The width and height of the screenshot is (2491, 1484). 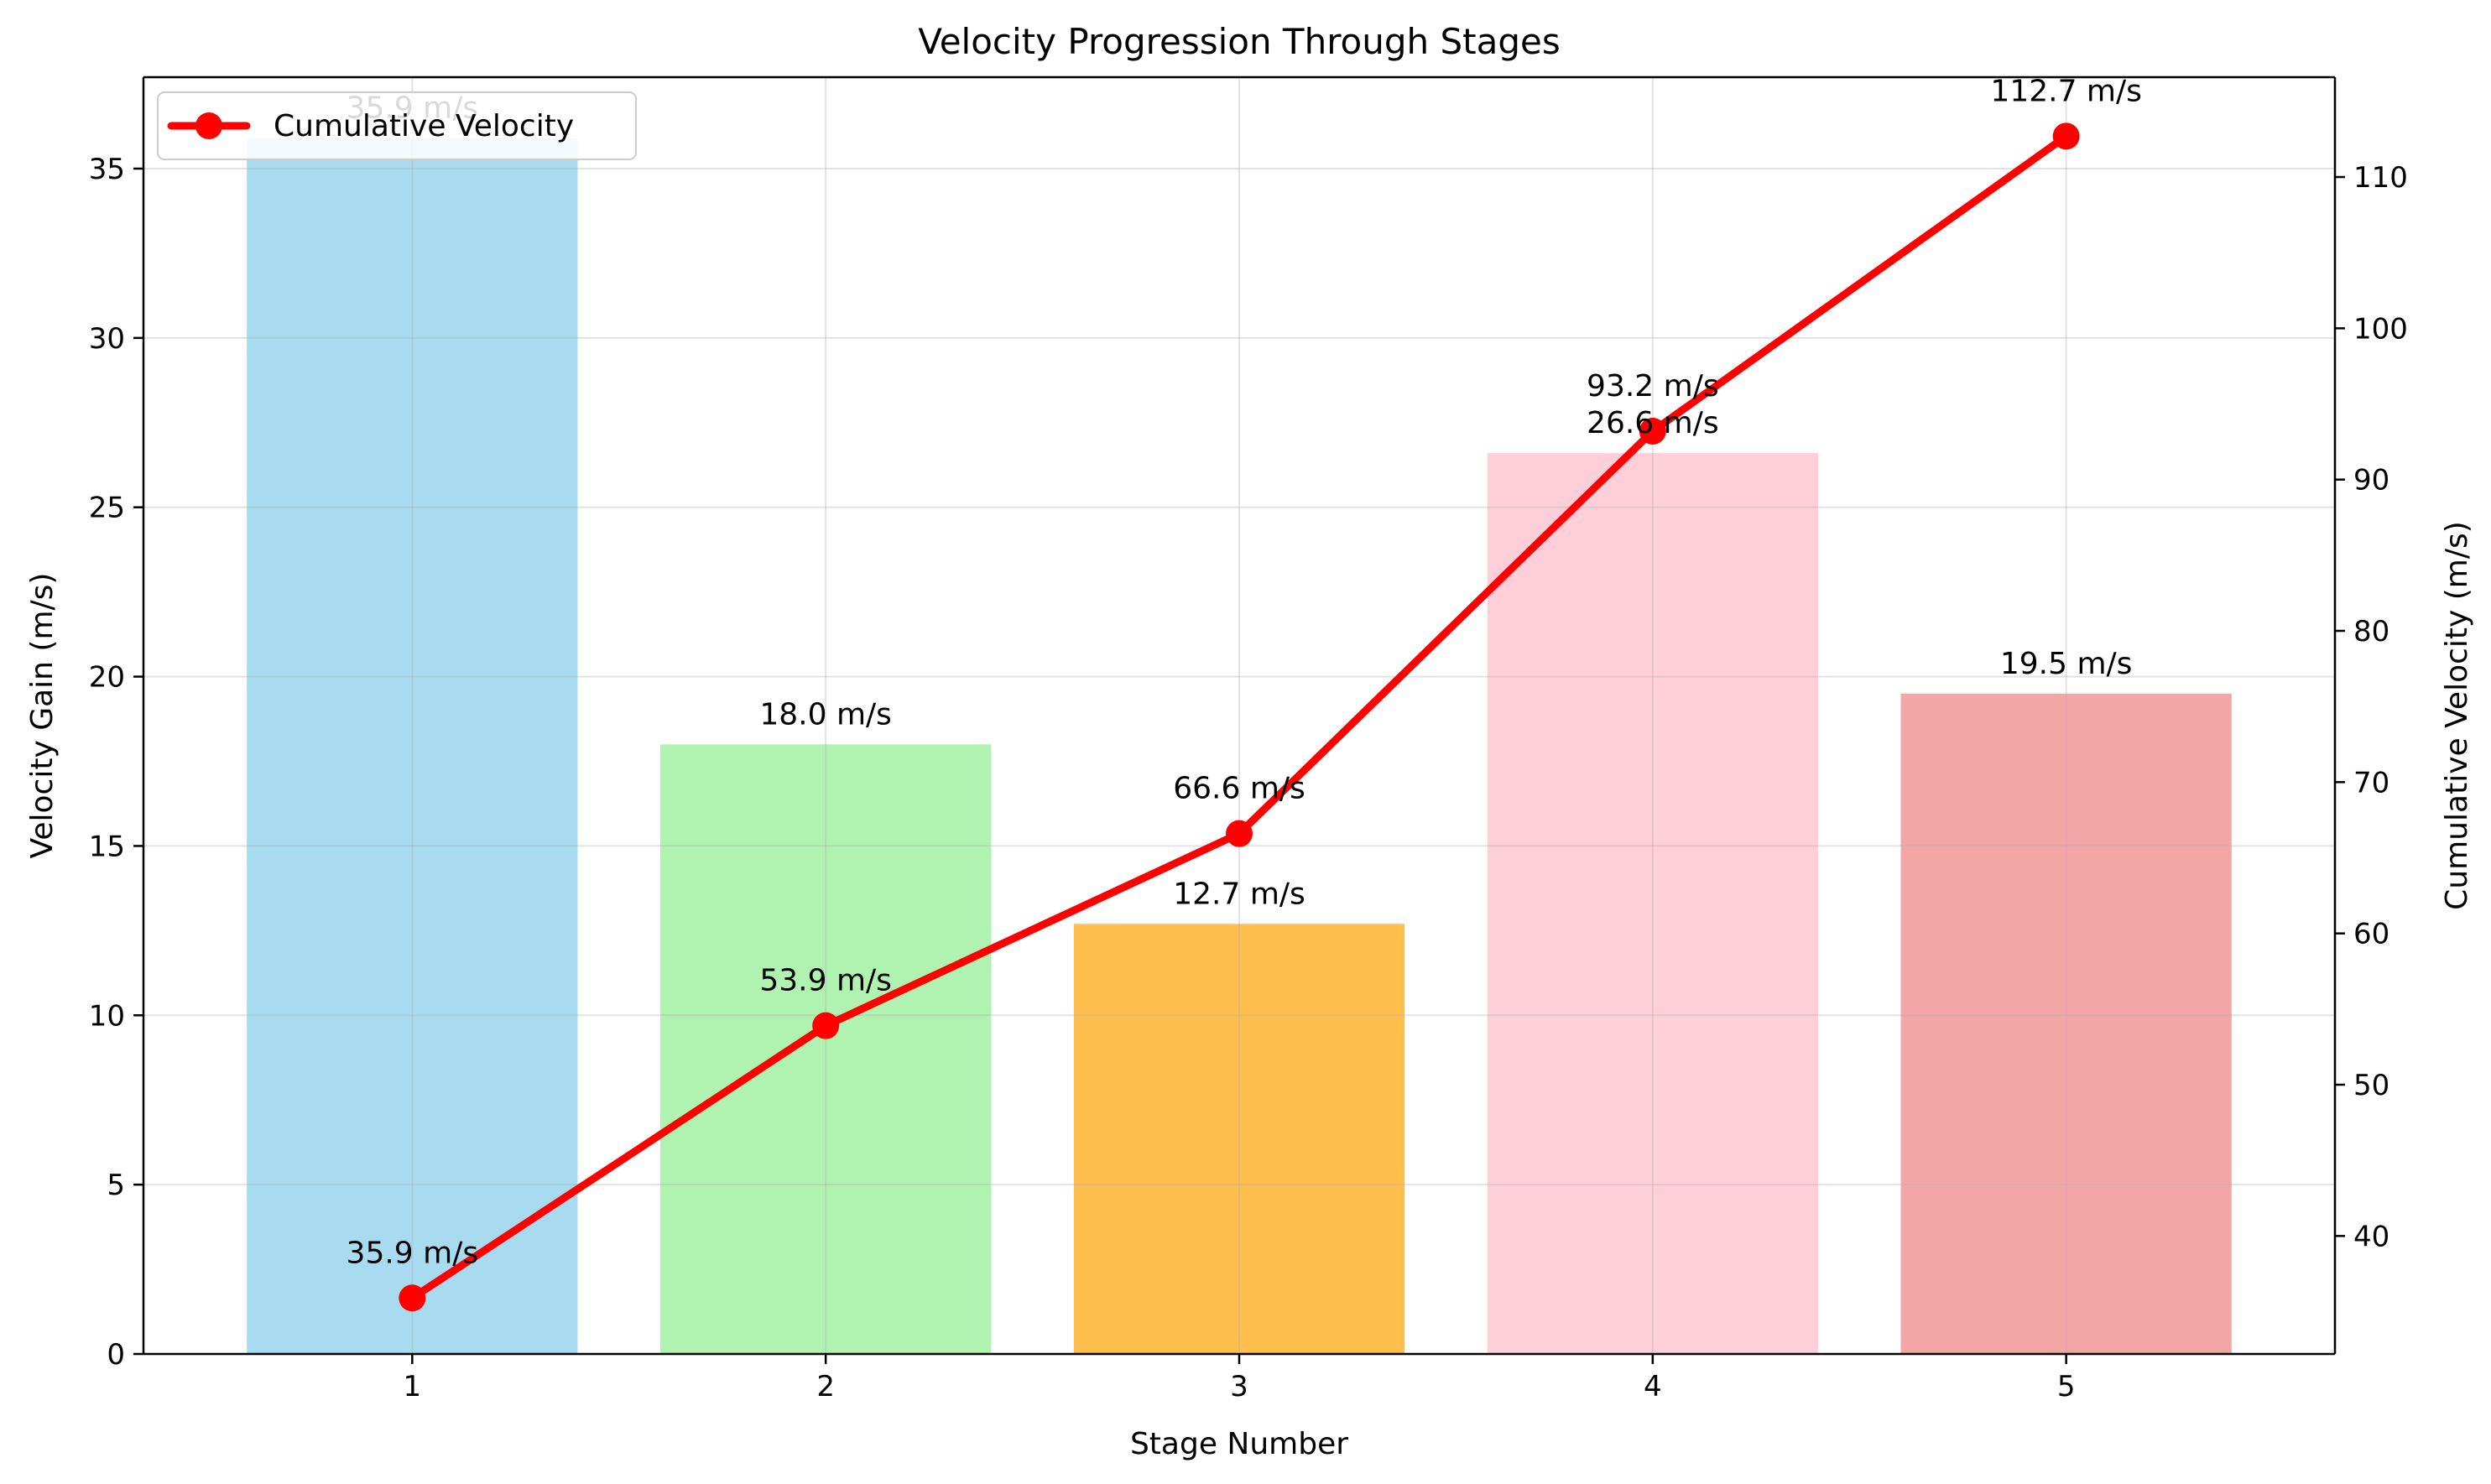 I want to click on y-right-tick-label: 60, so click(x=2371, y=934).